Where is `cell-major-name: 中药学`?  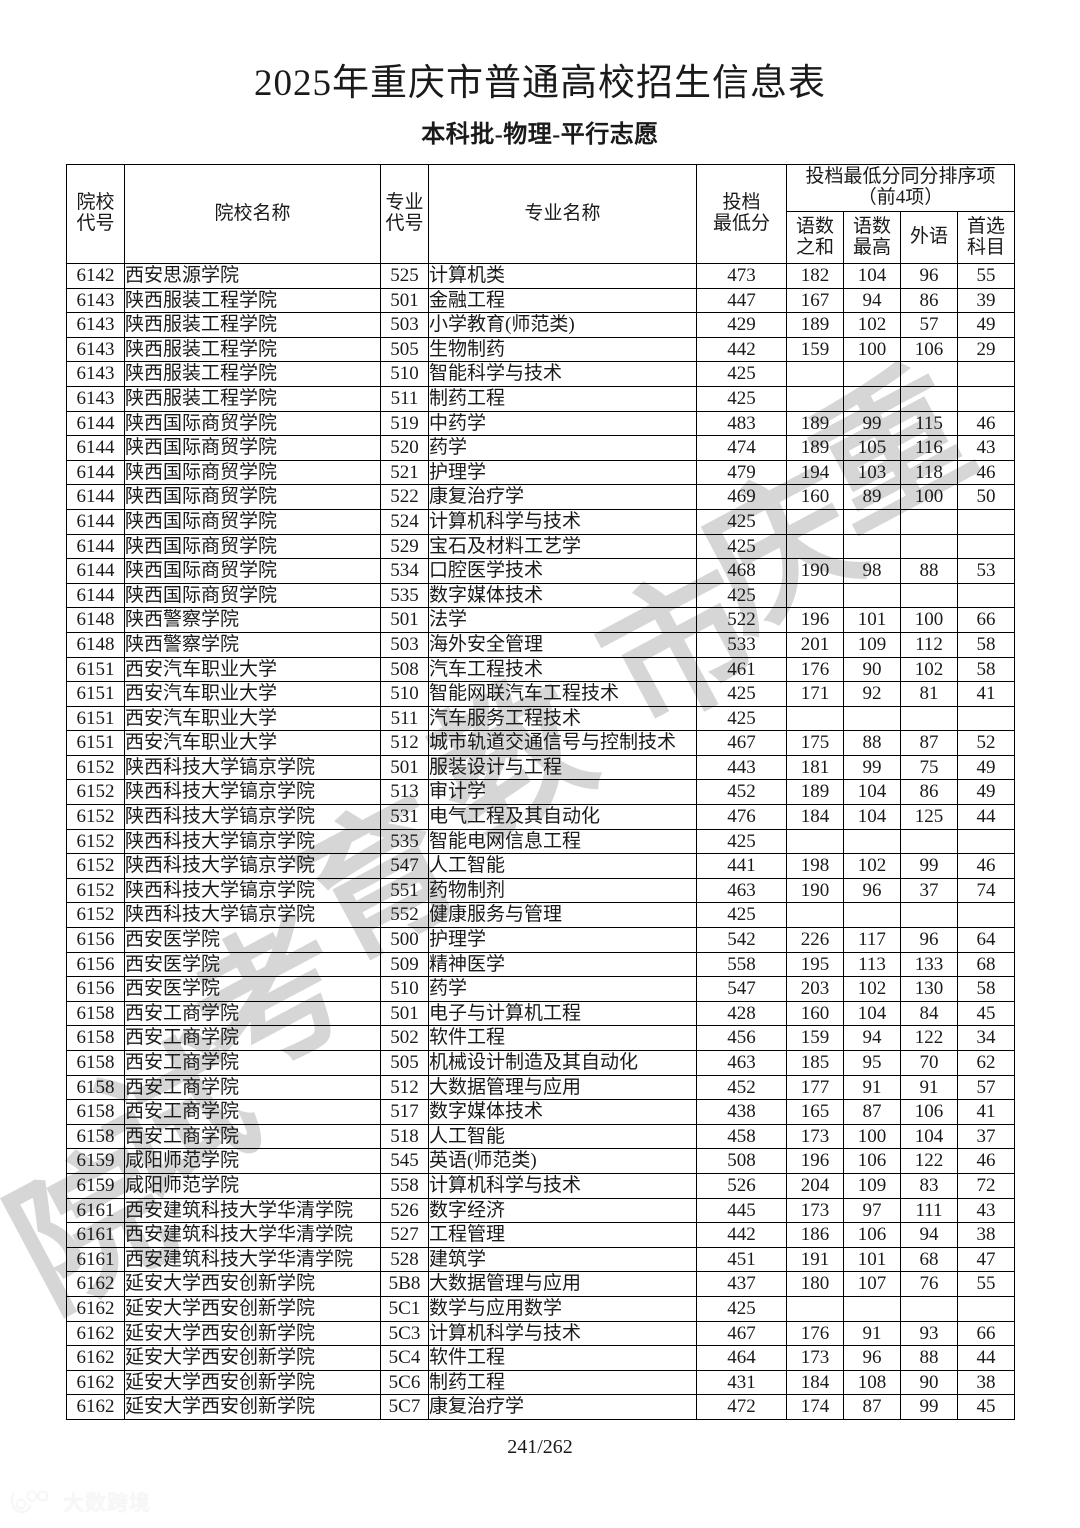
cell-major-name: 中药学 is located at coordinates (562, 423).